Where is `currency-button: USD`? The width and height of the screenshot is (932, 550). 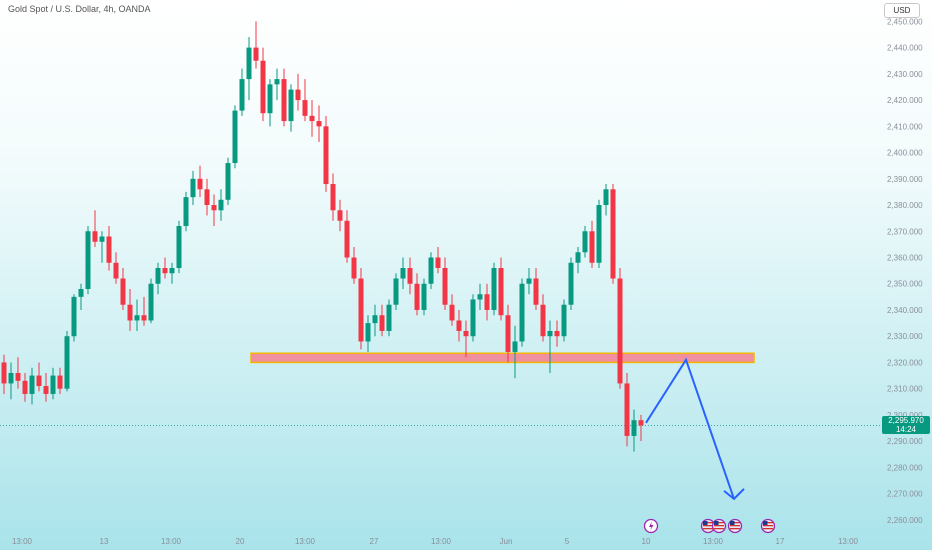
currency-button: USD is located at coordinates (902, 10).